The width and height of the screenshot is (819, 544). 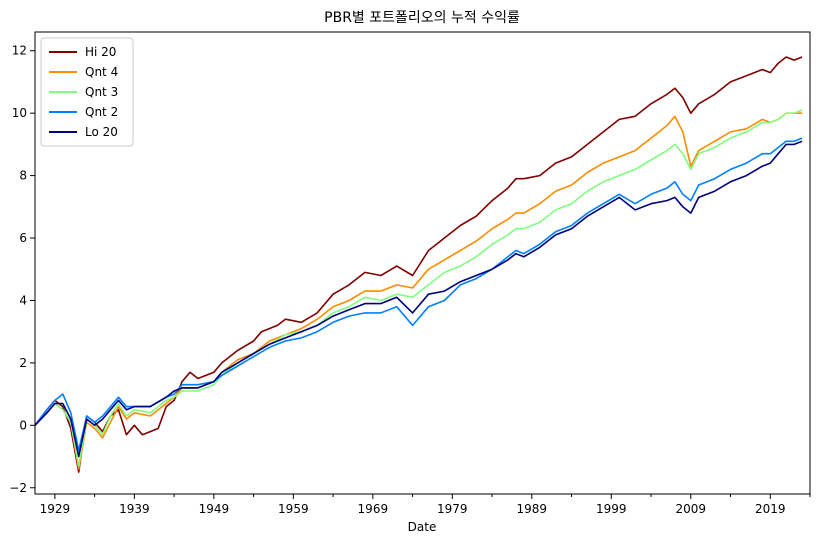 I want to click on x-tick-label: 1969, so click(x=373, y=509).